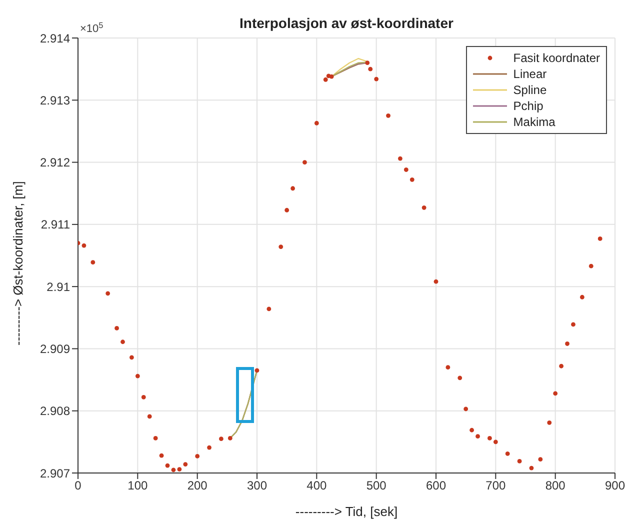 The width and height of the screenshot is (625, 528). What do you see at coordinates (55, 163) in the screenshot?
I see `y-tick-label: 2.912` at bounding box center [55, 163].